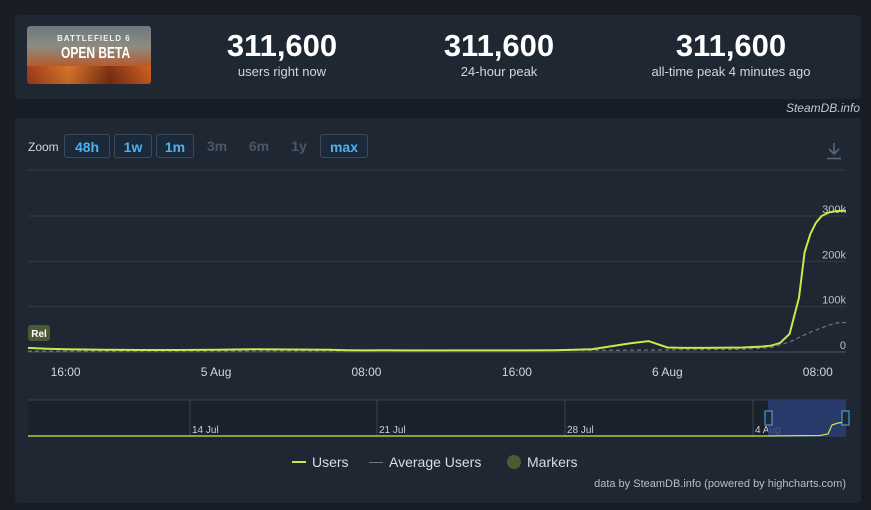  I want to click on zoom-48h-button: 48h, so click(87, 146).